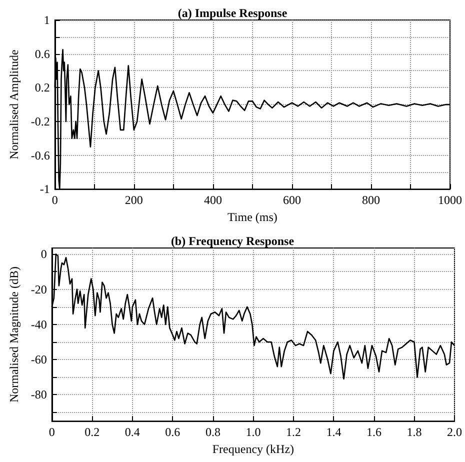  What do you see at coordinates (42, 87) in the screenshot?
I see `y-tick-label: 0.2` at bounding box center [42, 87].